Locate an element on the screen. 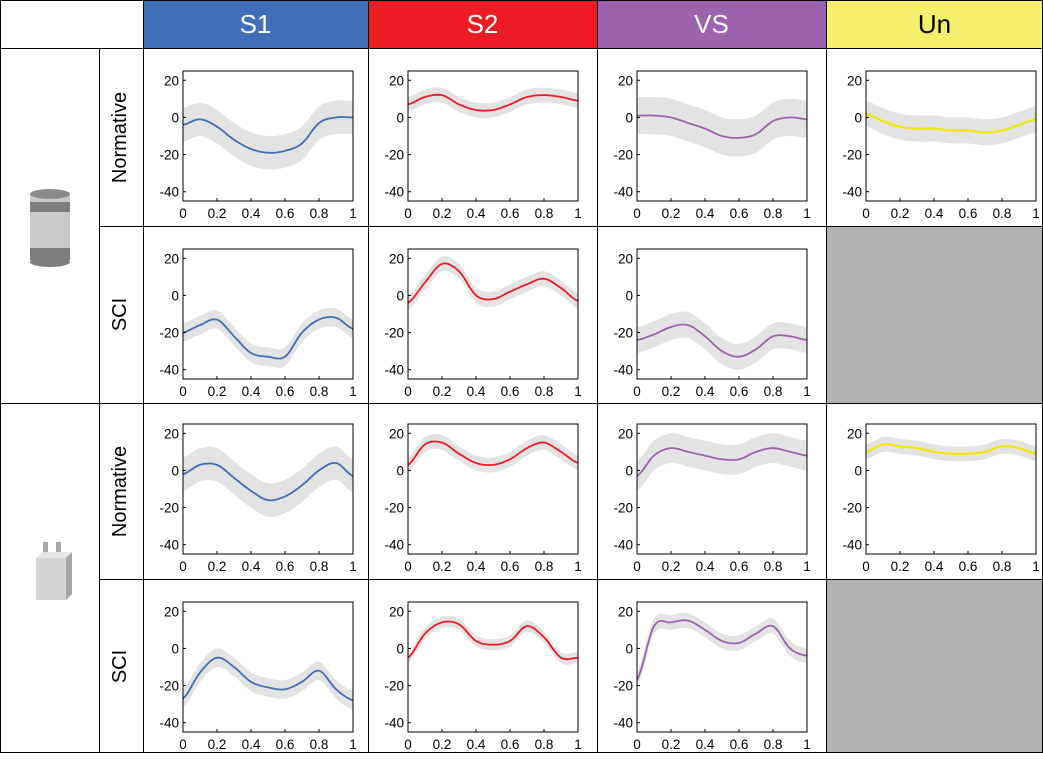 The height and width of the screenshot is (760, 1043). plot-panel-un: 200-20-400 0.2 0.4 0.6 0.8 1 is located at coordinates (941, 498).